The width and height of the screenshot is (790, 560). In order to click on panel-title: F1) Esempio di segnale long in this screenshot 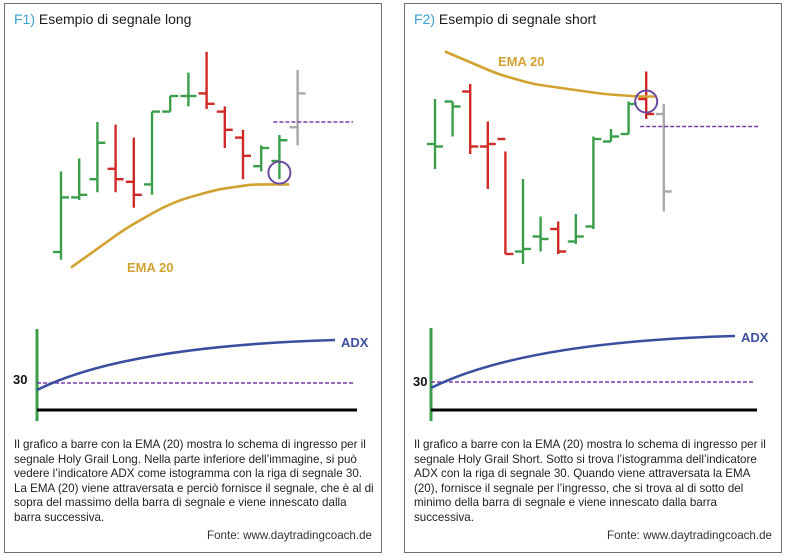, I will do `click(102, 19)`.